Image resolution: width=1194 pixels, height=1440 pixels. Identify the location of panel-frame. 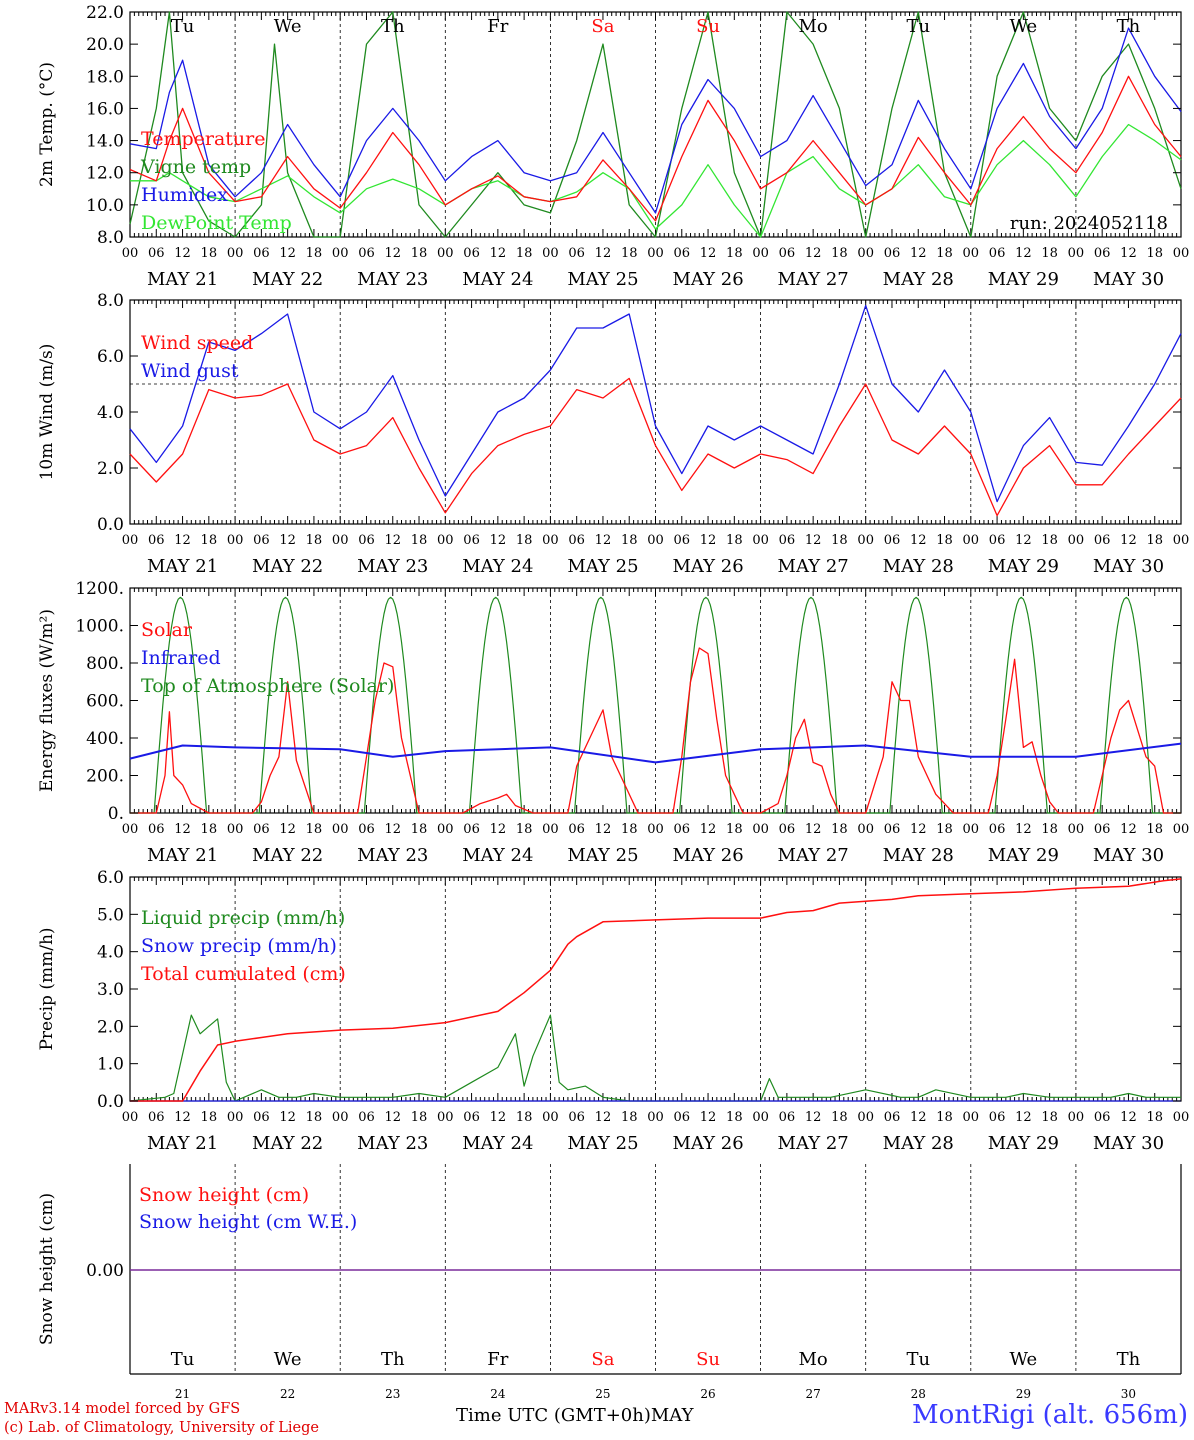
(655, 700).